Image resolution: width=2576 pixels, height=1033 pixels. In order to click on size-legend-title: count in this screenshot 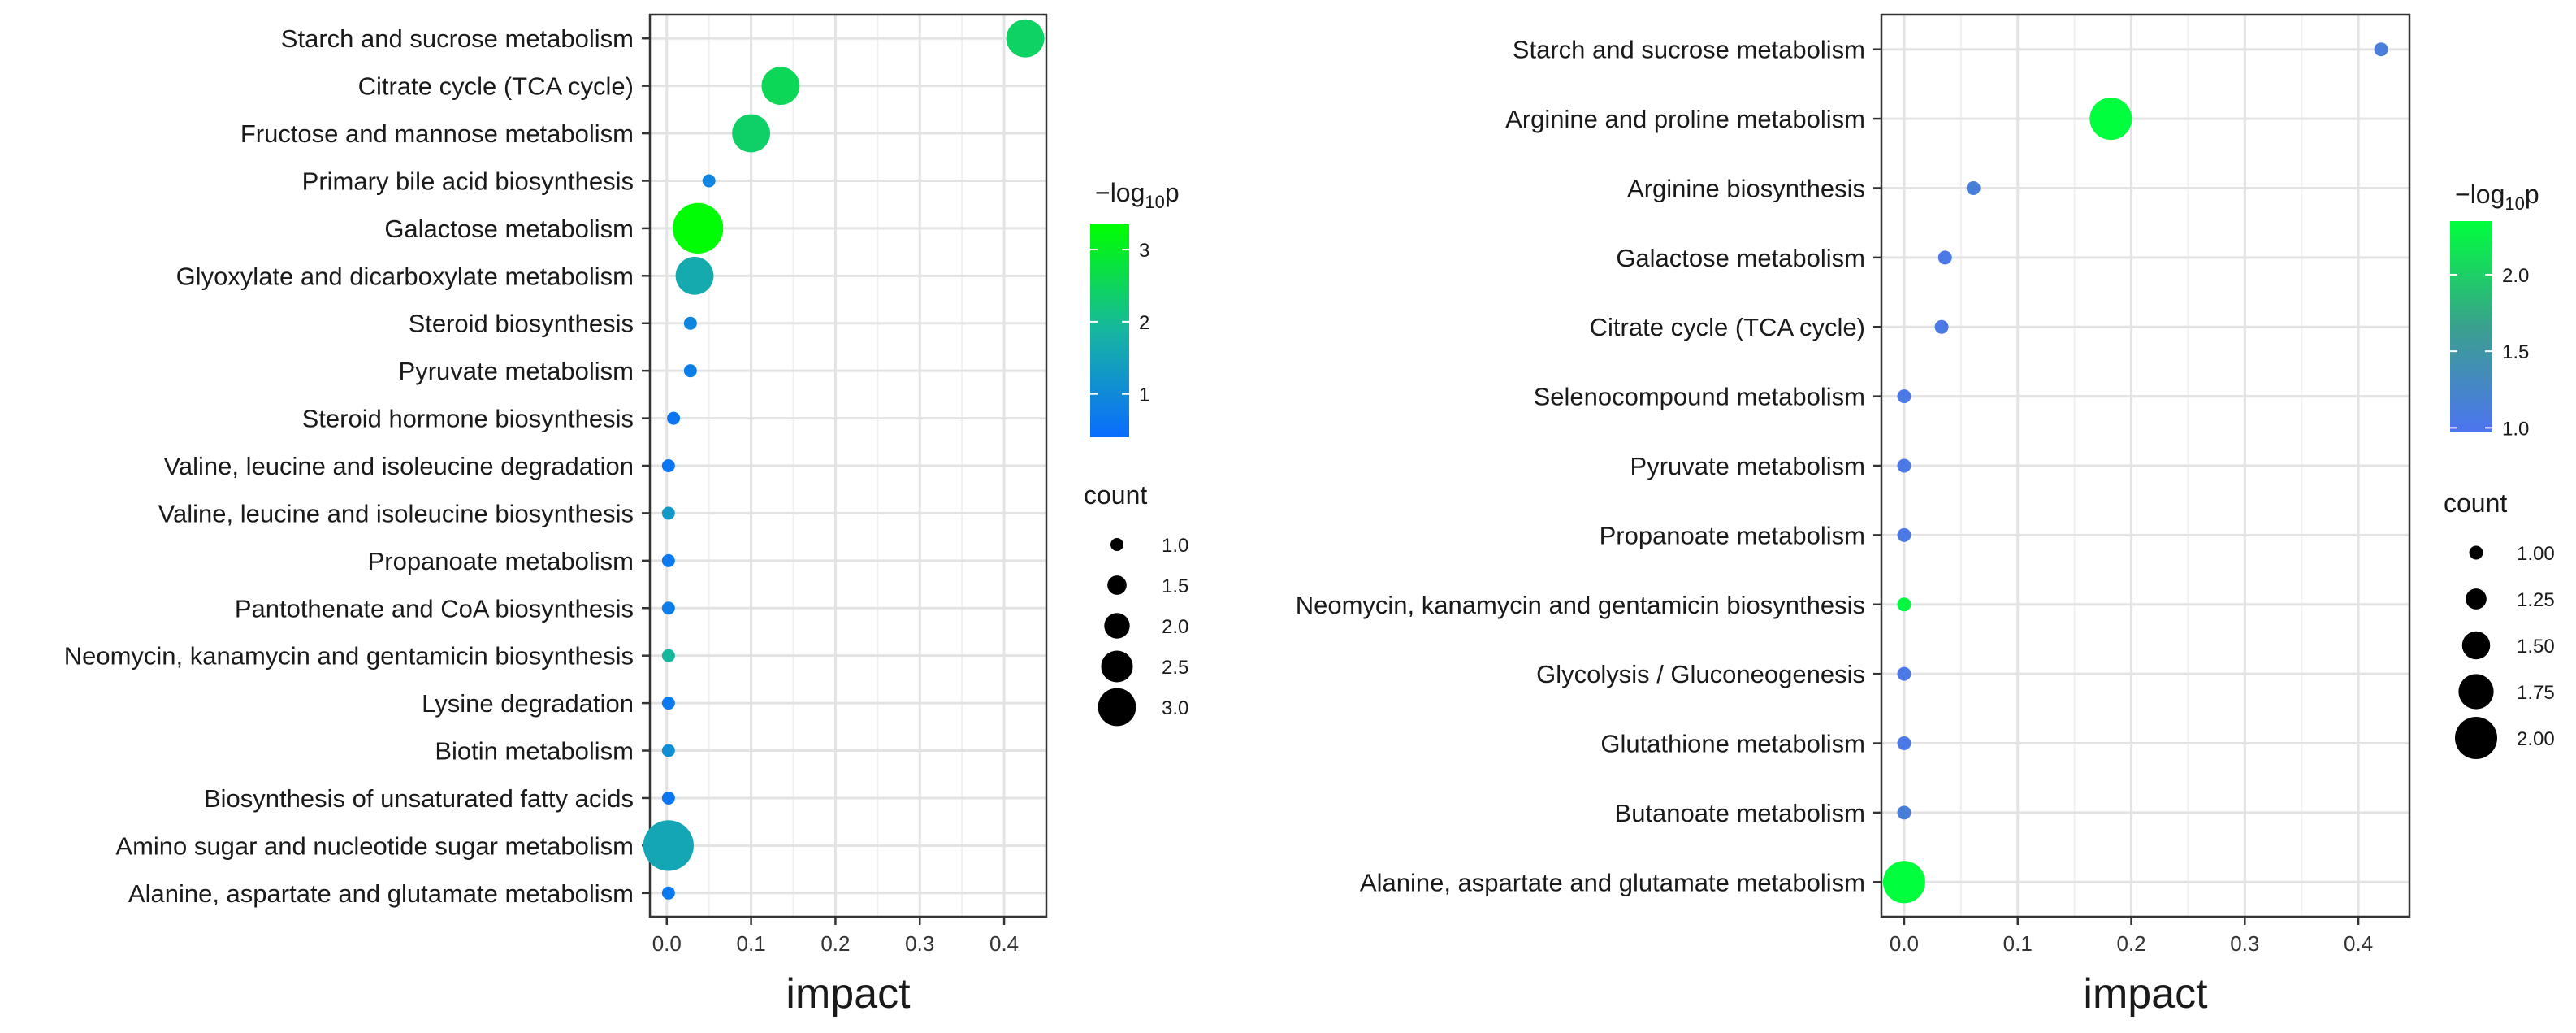, I will do `click(2475, 503)`.